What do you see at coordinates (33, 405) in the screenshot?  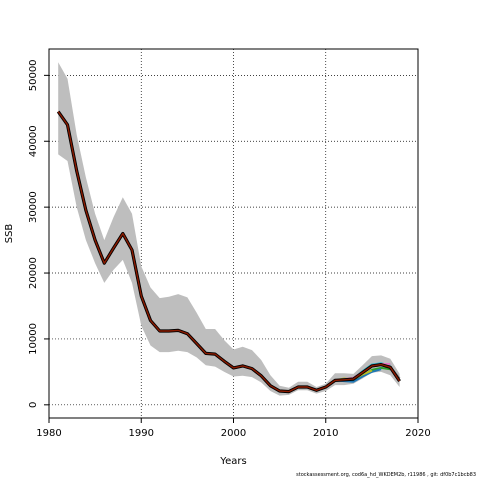 I see `y-tick-label: 0` at bounding box center [33, 405].